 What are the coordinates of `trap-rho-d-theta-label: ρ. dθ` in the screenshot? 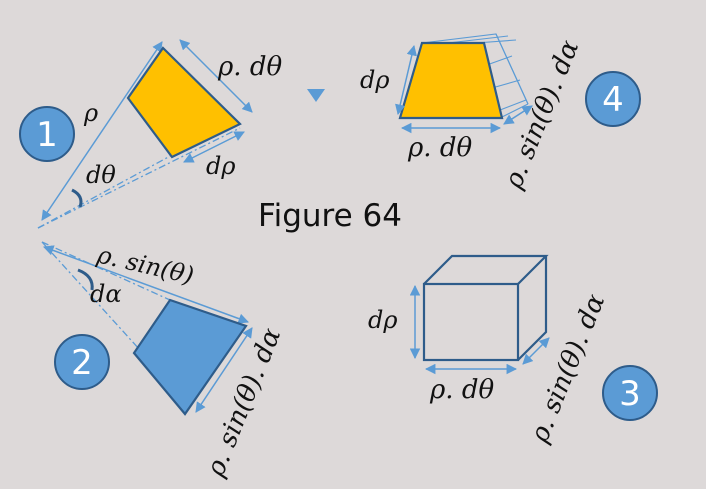 It's located at (439, 148).